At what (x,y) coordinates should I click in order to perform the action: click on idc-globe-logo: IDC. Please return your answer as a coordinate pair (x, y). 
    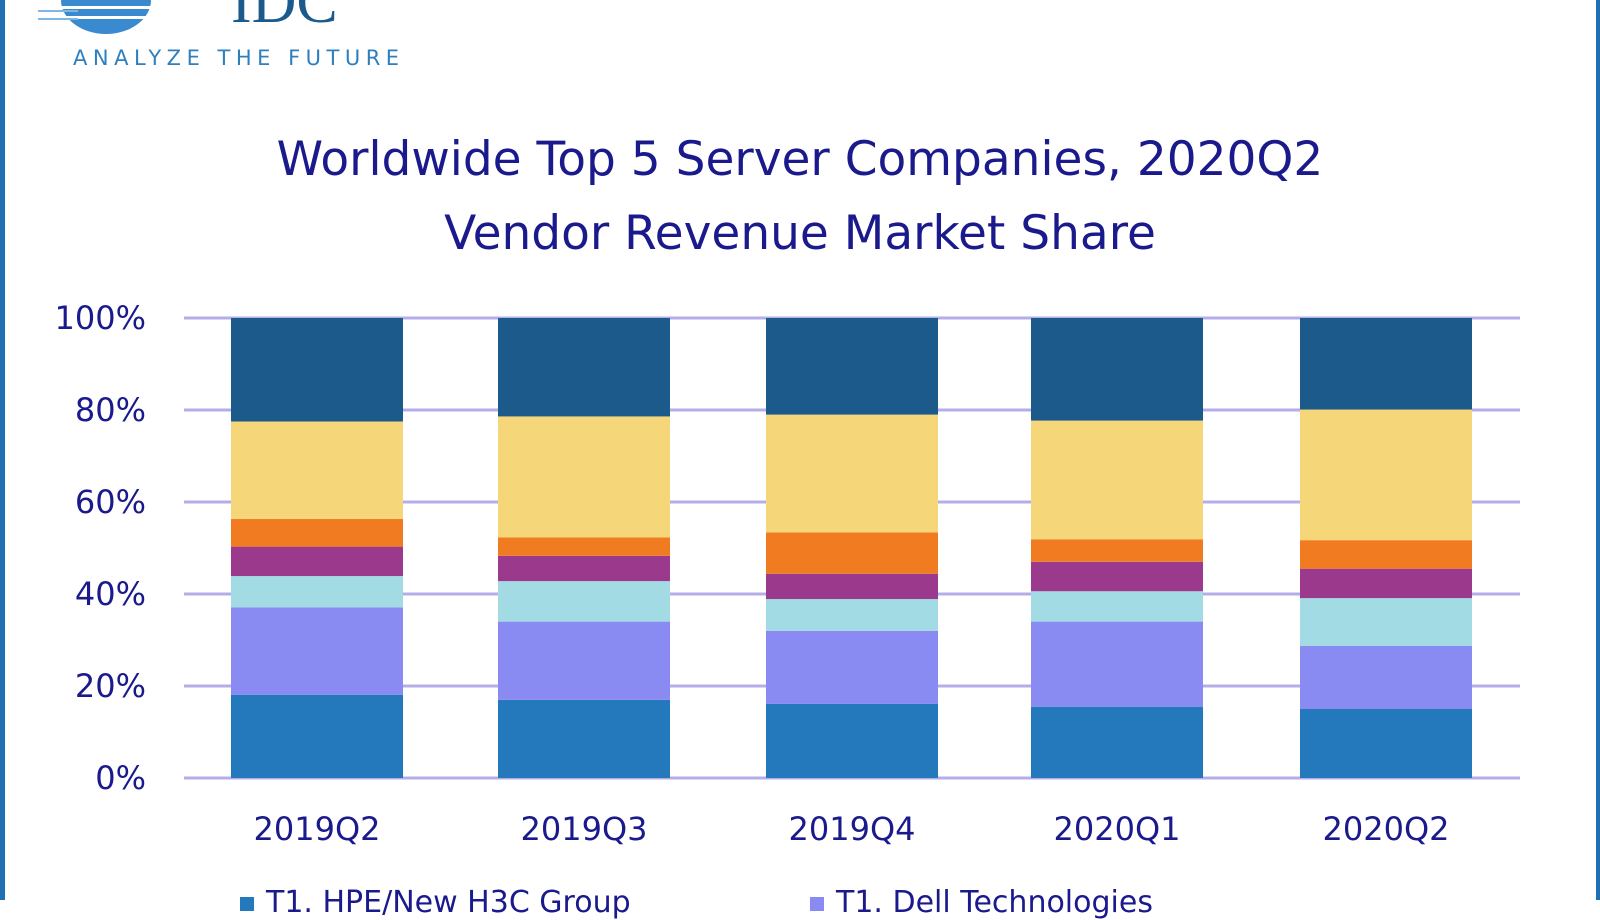
    Looking at the image, I should click on (187, 18).